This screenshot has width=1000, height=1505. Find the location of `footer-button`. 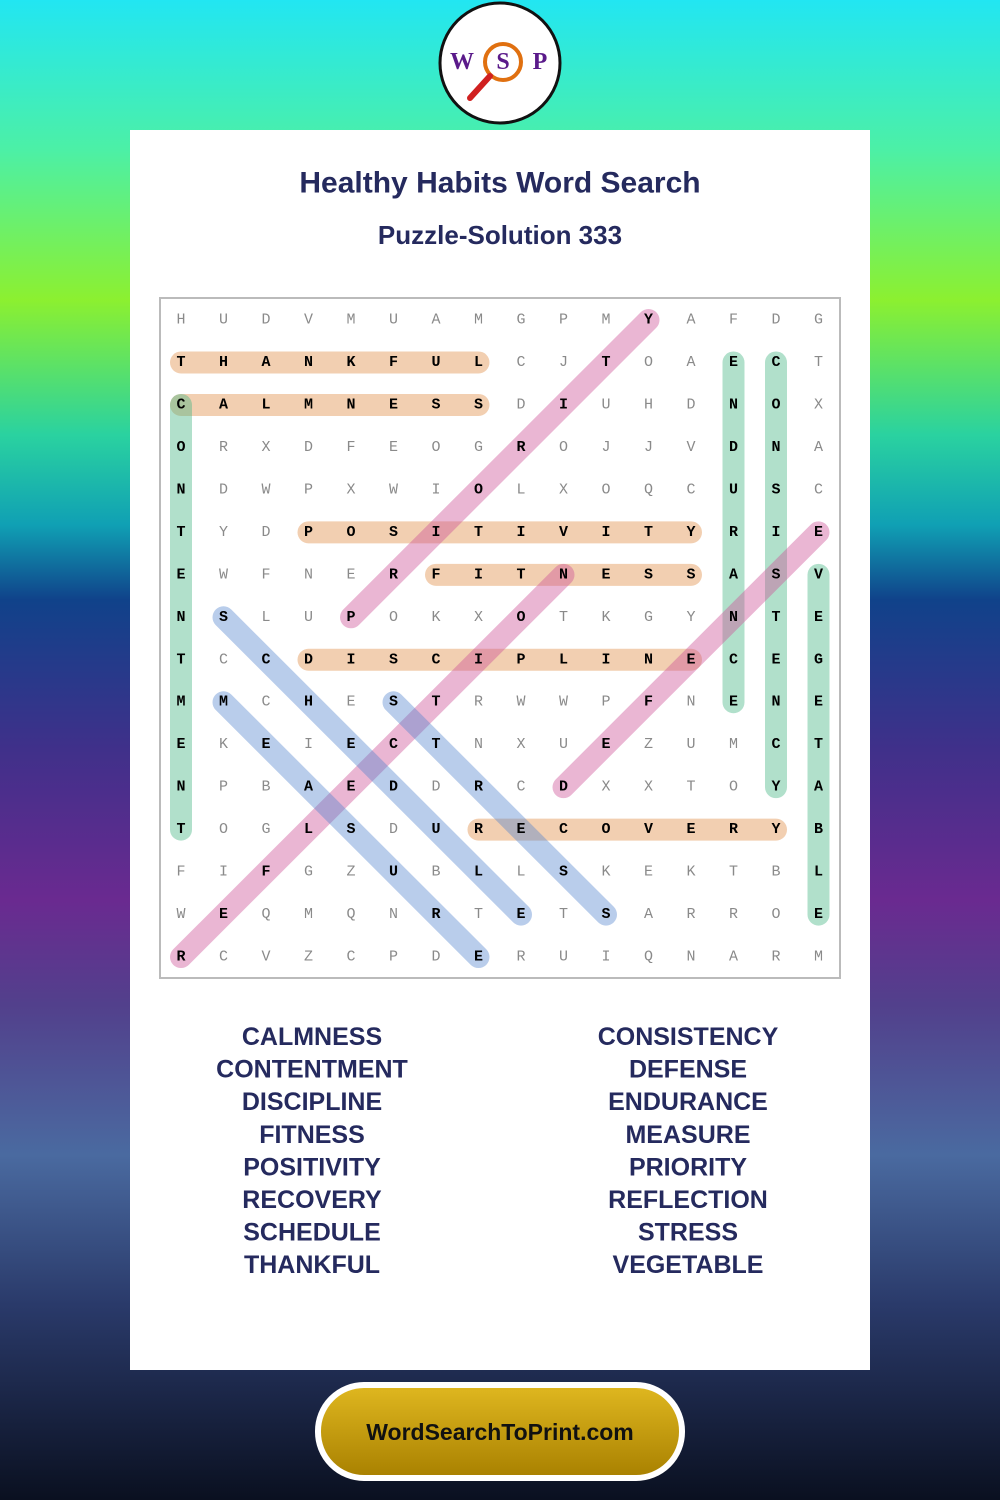

footer-button is located at coordinates (500, 1431).